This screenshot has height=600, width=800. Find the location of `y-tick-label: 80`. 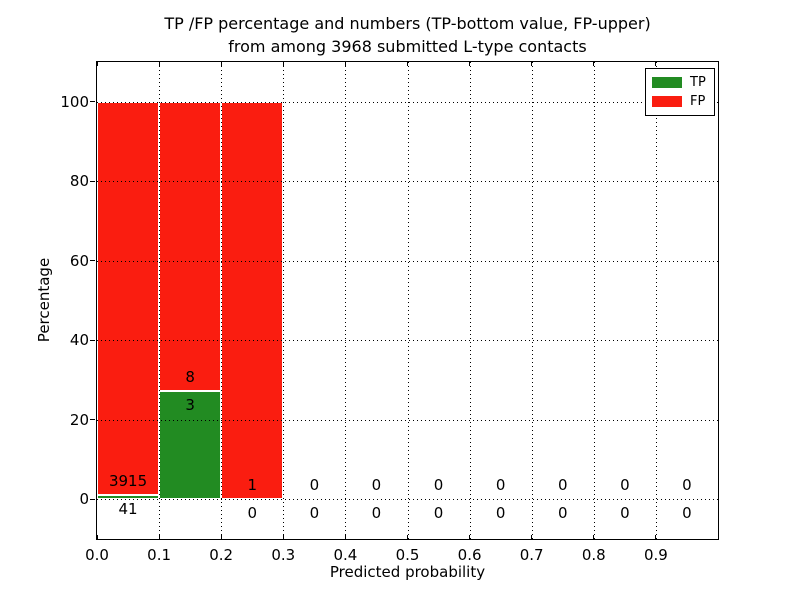

y-tick-label: 80 is located at coordinates (79, 181).